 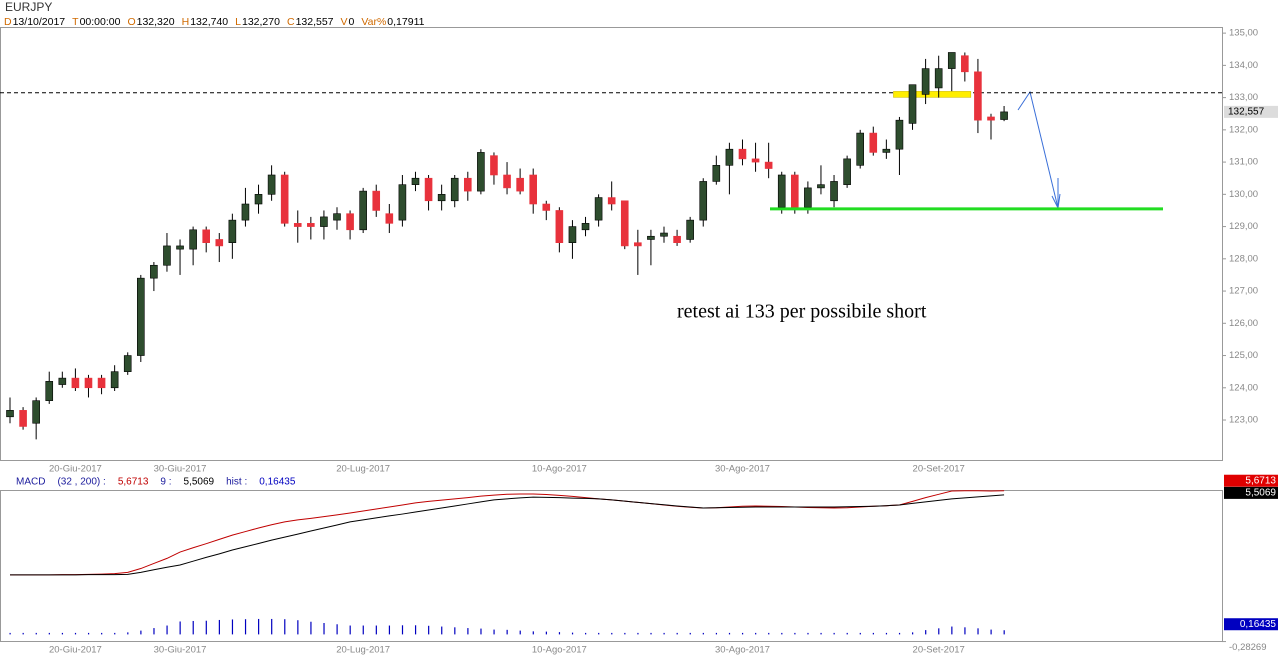 I want to click on info-key: D, so click(x=8, y=22).